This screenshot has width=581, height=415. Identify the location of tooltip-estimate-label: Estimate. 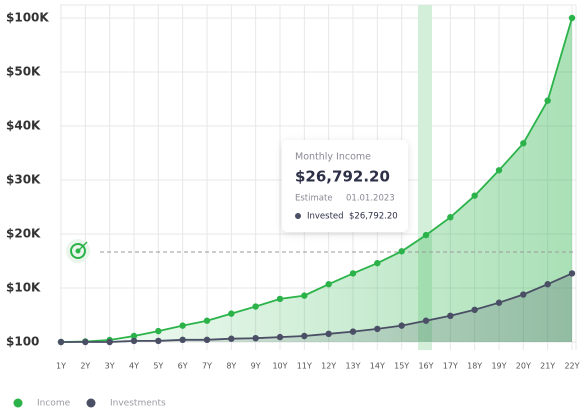
(314, 199).